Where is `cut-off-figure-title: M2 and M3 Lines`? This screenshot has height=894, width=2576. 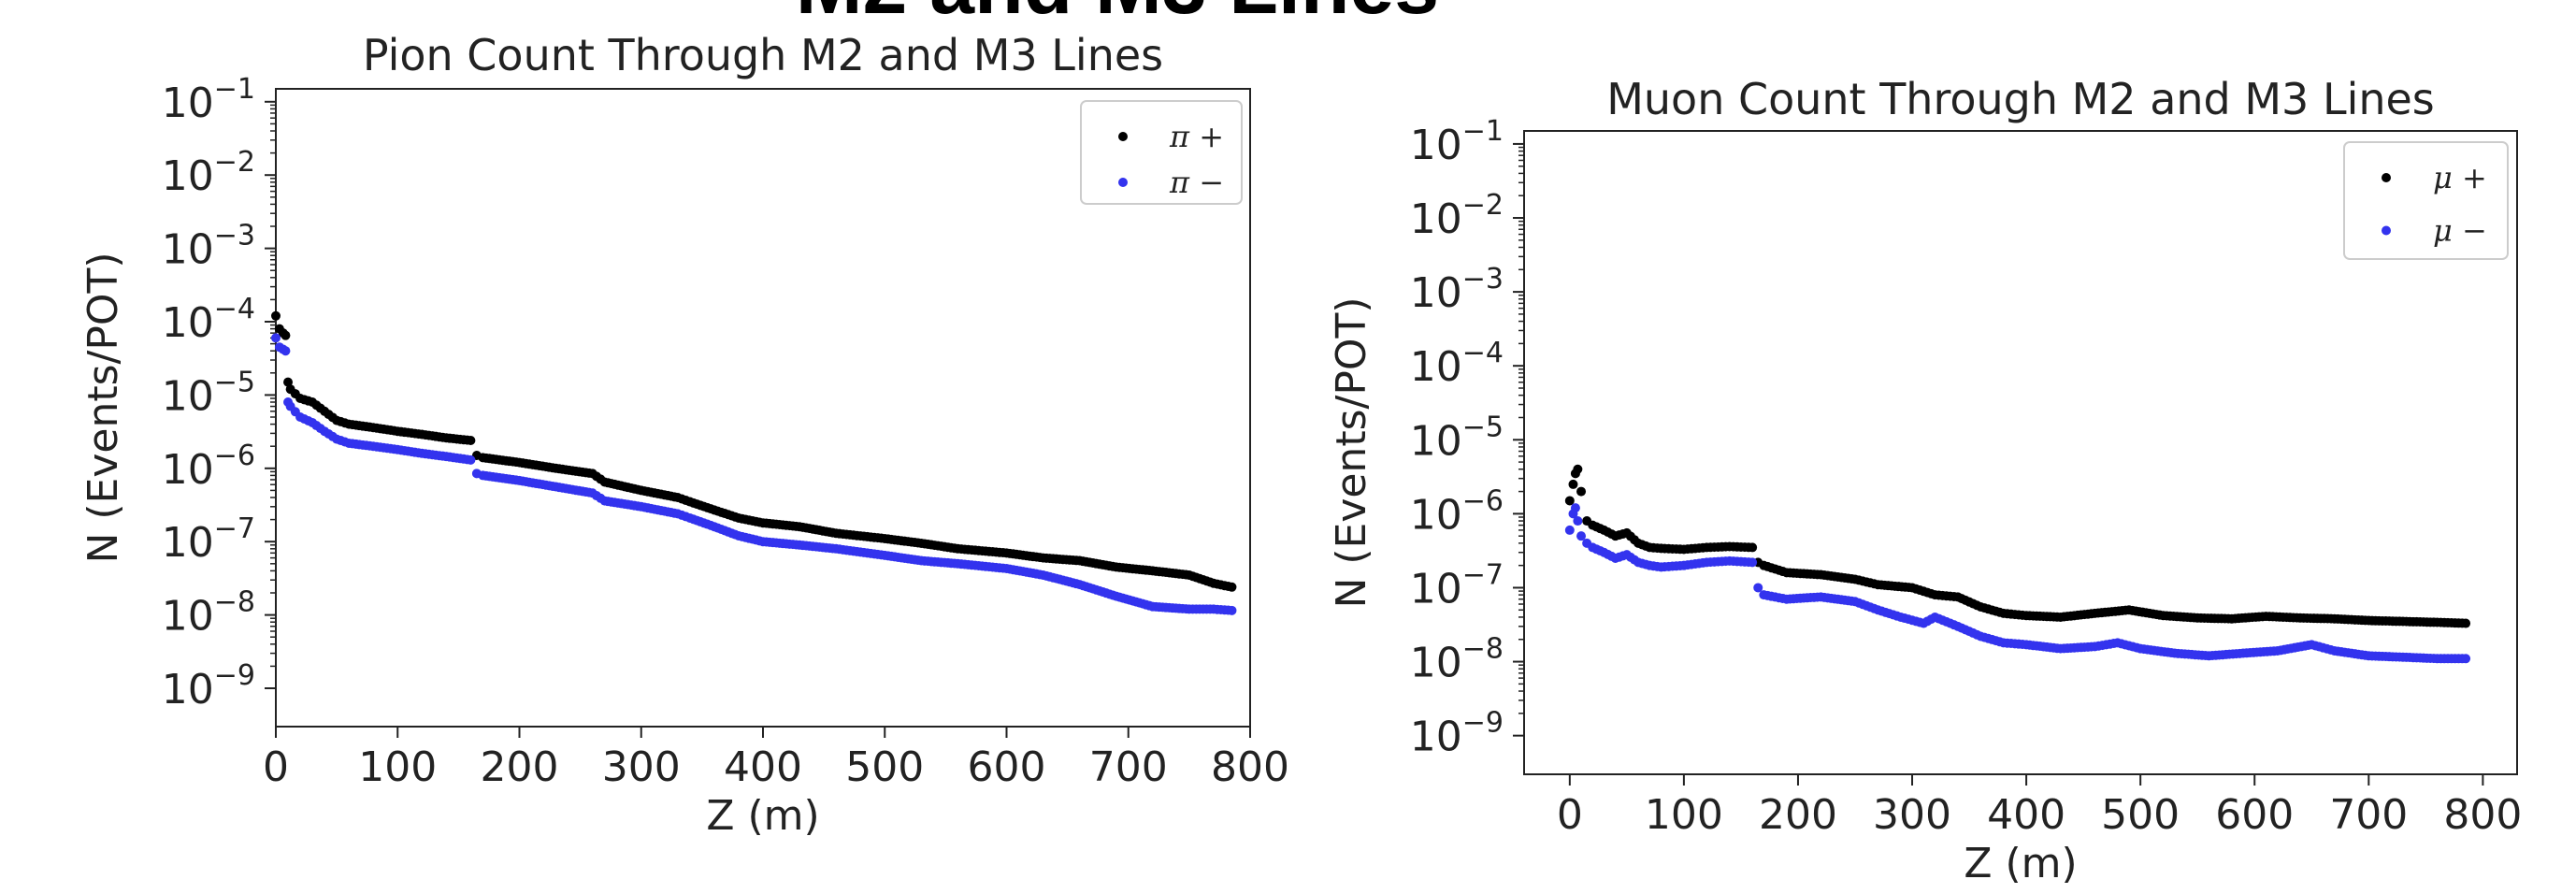
cut-off-figure-title: M2 and M3 Lines is located at coordinates (1118, 15).